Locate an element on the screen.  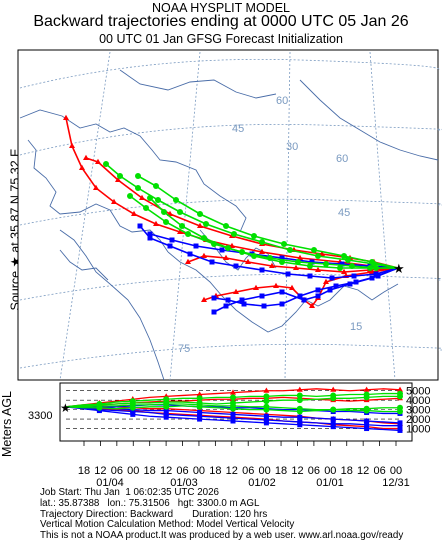
time-date-label: 01/04 is located at coordinates (110, 483).